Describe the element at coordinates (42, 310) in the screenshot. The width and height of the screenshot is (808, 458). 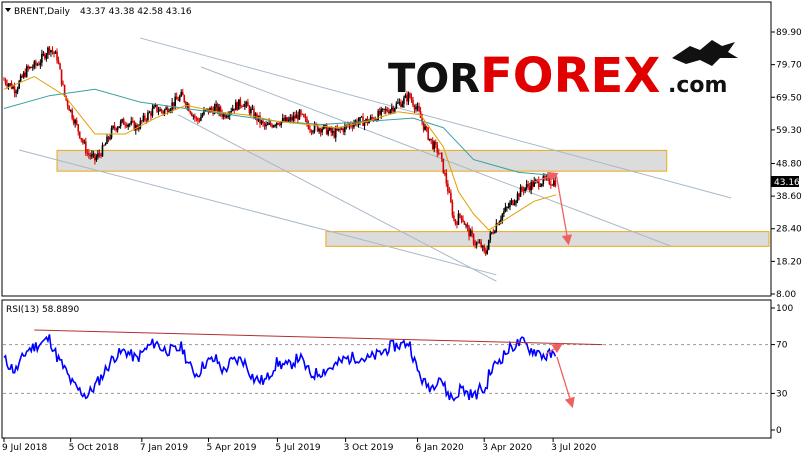
I see `rsi-title: RSI(13) 58.8890` at that location.